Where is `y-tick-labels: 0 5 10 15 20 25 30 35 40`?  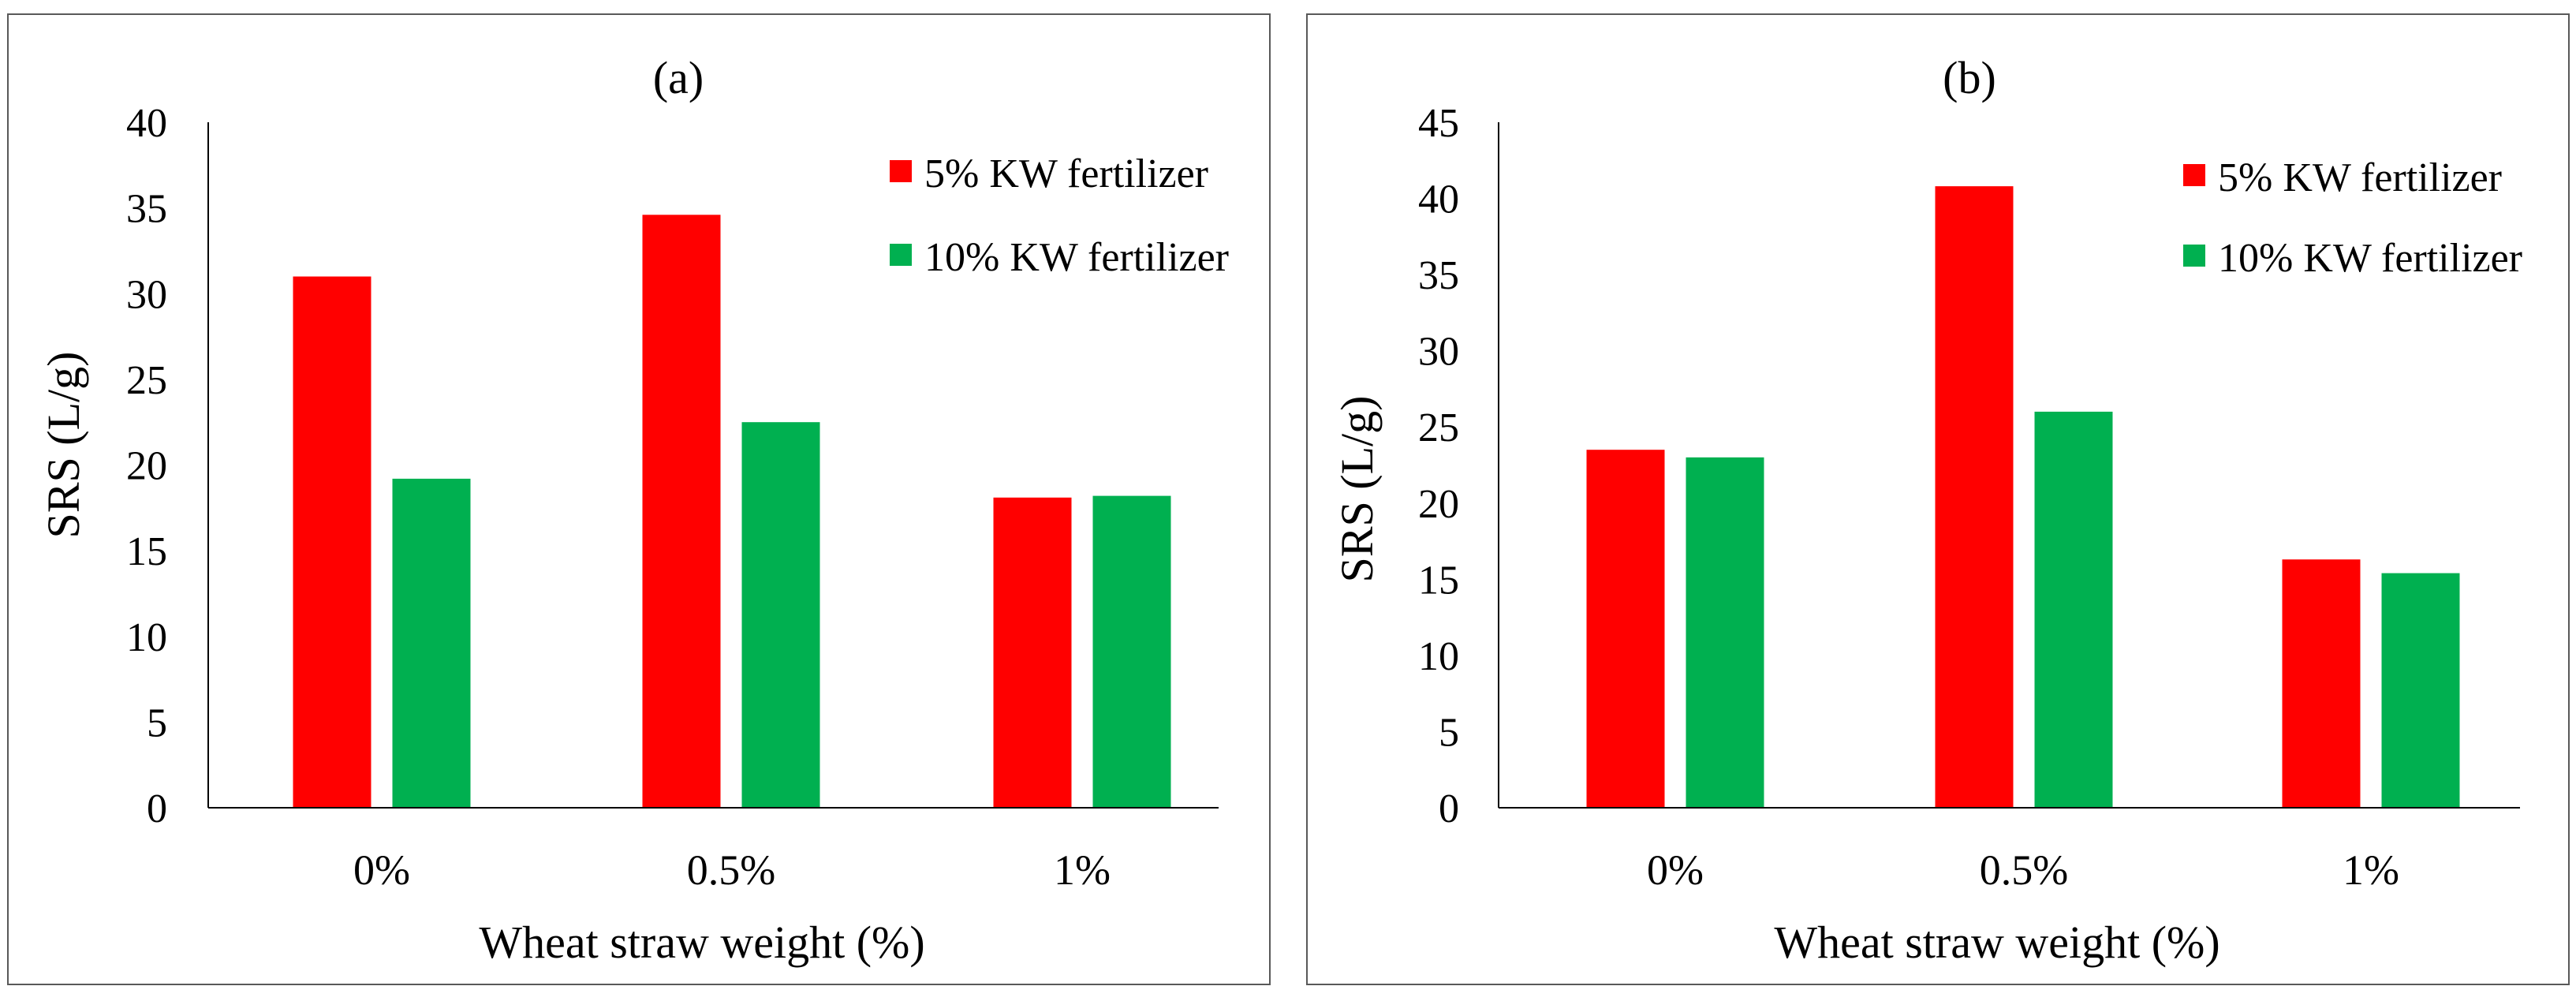 y-tick-labels: 0 5 10 15 20 25 30 35 40 is located at coordinates (146, 466).